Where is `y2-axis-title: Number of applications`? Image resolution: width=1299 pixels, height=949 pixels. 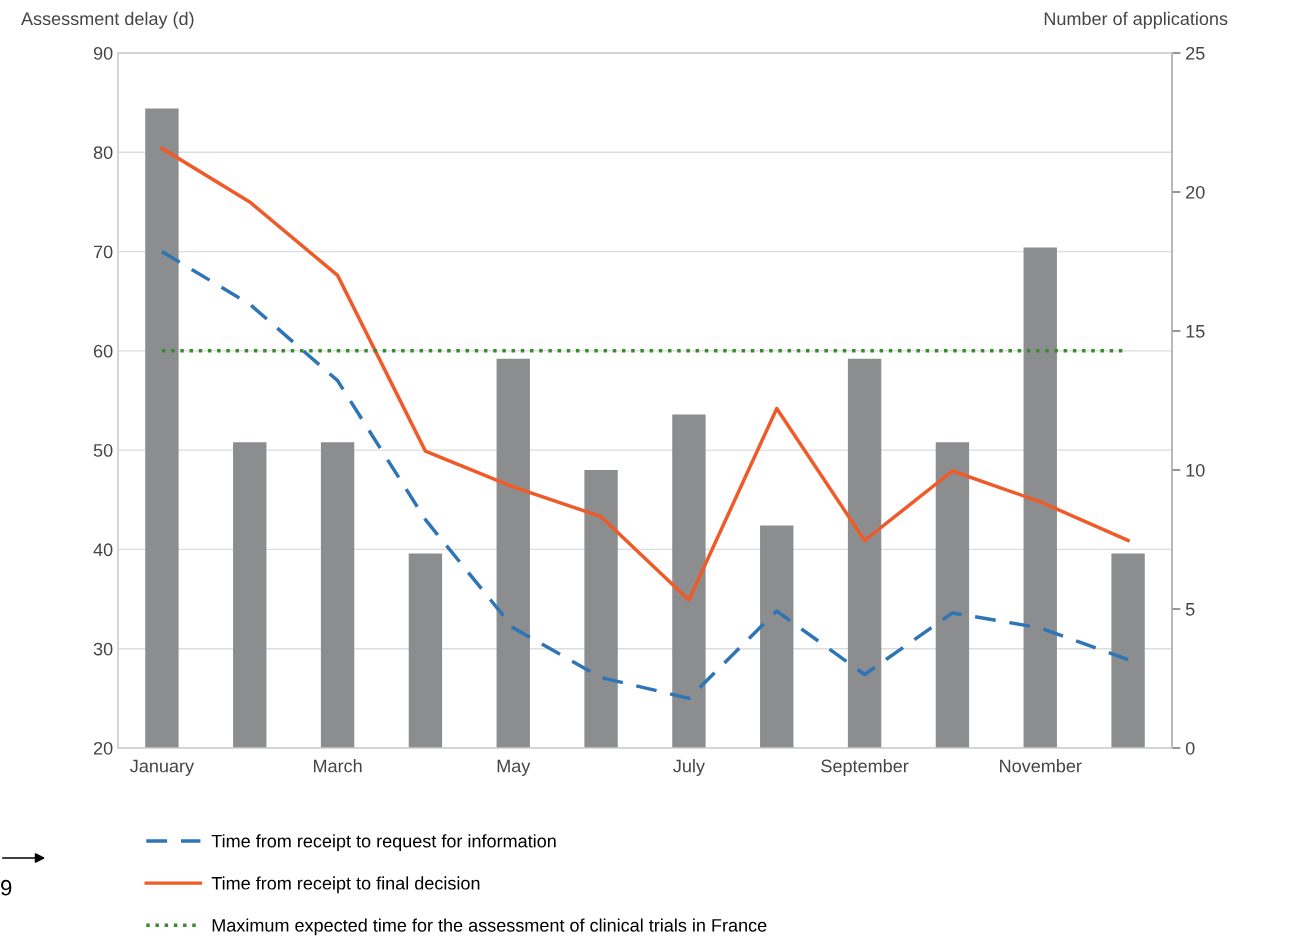
y2-axis-title: Number of applications is located at coordinates (1136, 20).